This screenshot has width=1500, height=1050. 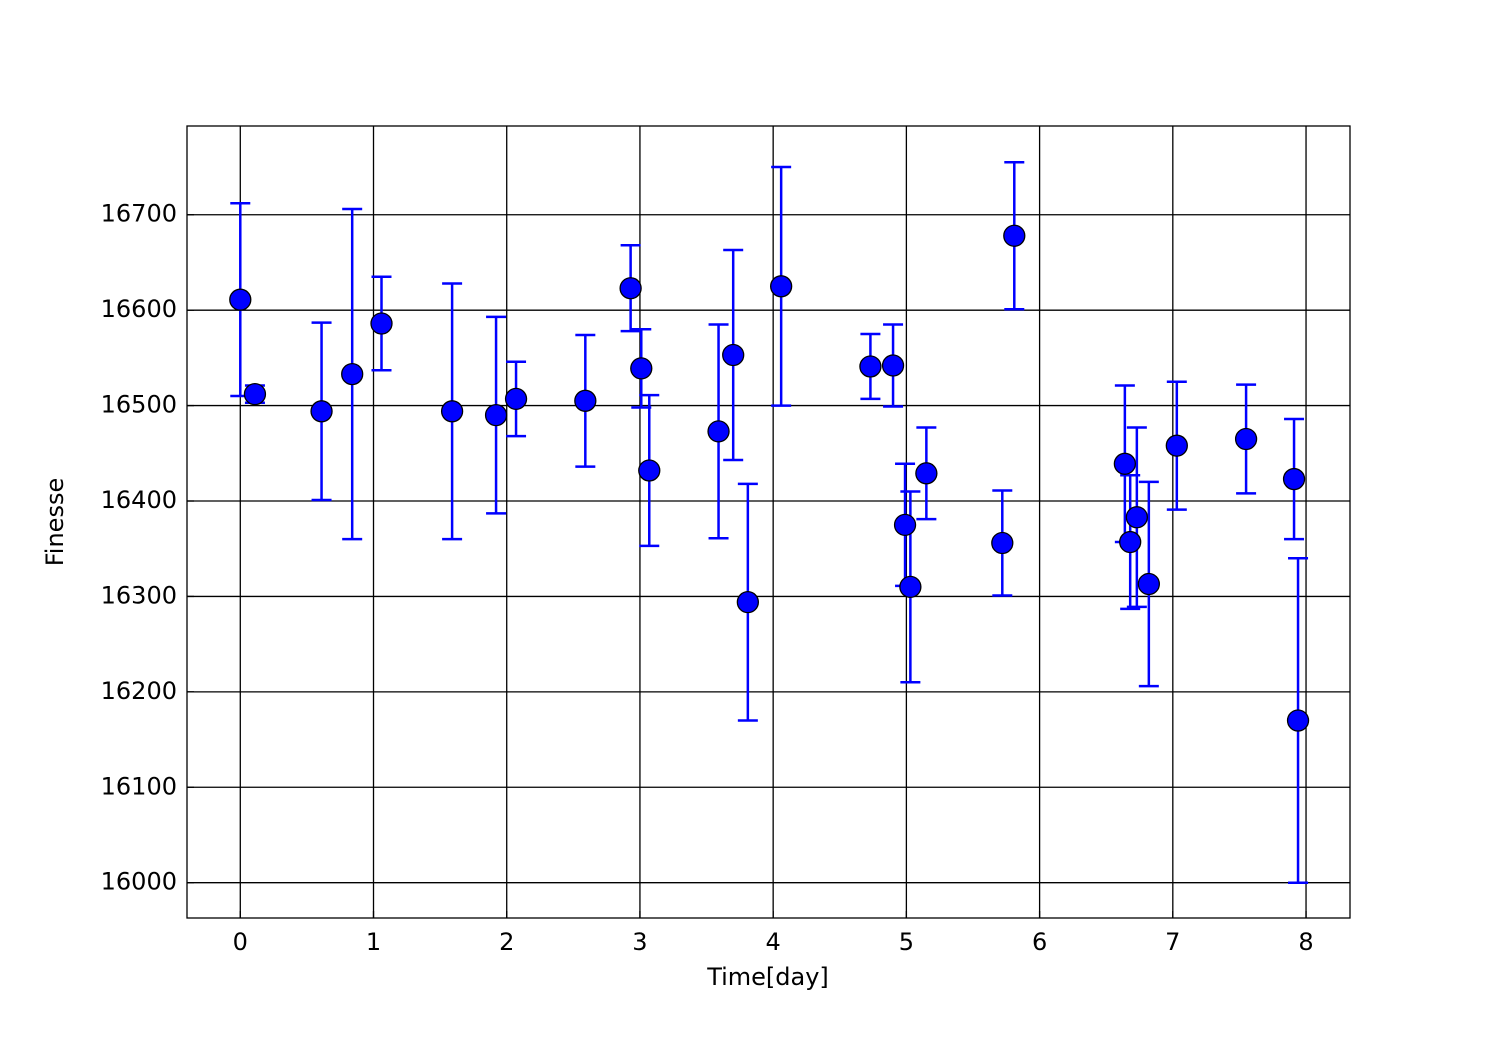 I want to click on x-tick-label: 7, so click(x=1172, y=942).